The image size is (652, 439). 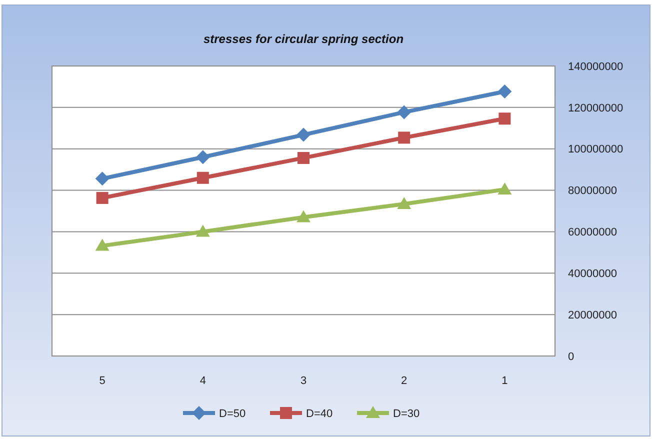 I want to click on legend-label: D=50, so click(x=232, y=414).